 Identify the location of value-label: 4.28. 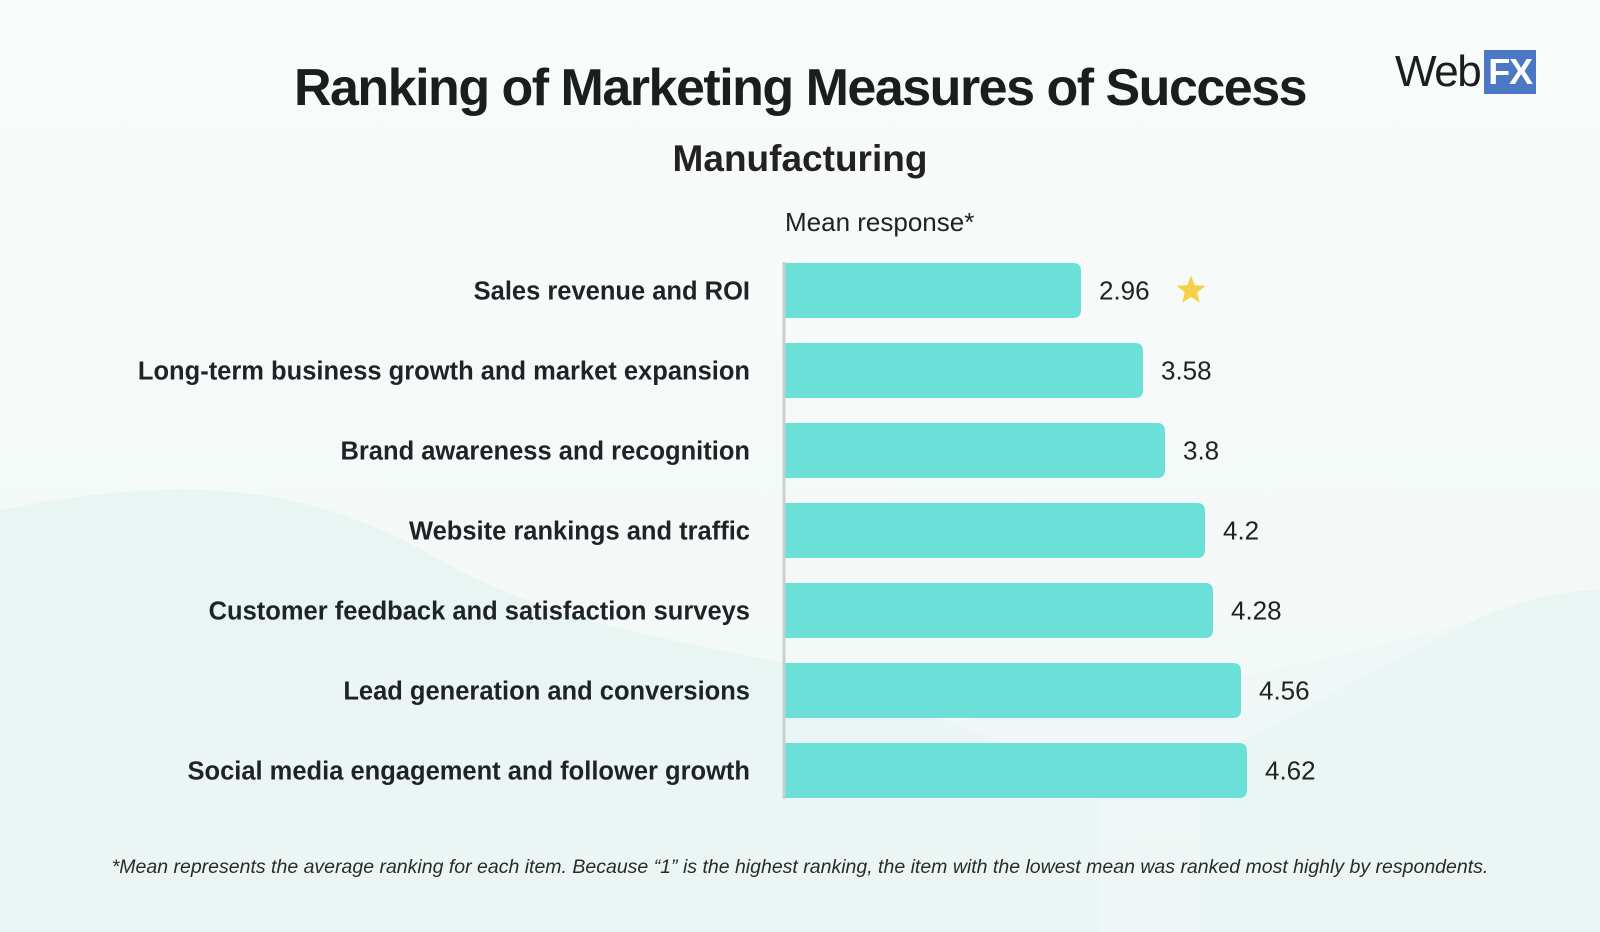
(1256, 611).